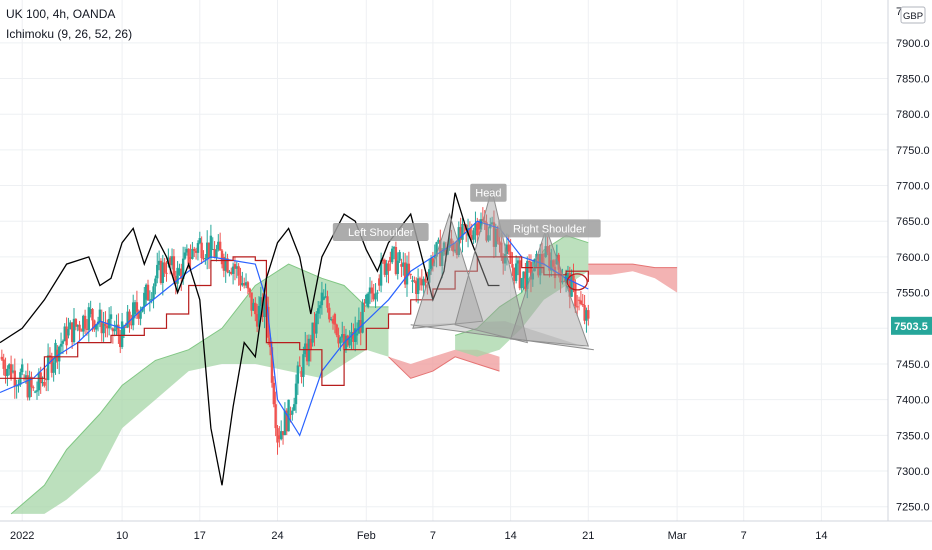 The height and width of the screenshot is (550, 932). I want to click on x-tick-label: 10, so click(122, 536).